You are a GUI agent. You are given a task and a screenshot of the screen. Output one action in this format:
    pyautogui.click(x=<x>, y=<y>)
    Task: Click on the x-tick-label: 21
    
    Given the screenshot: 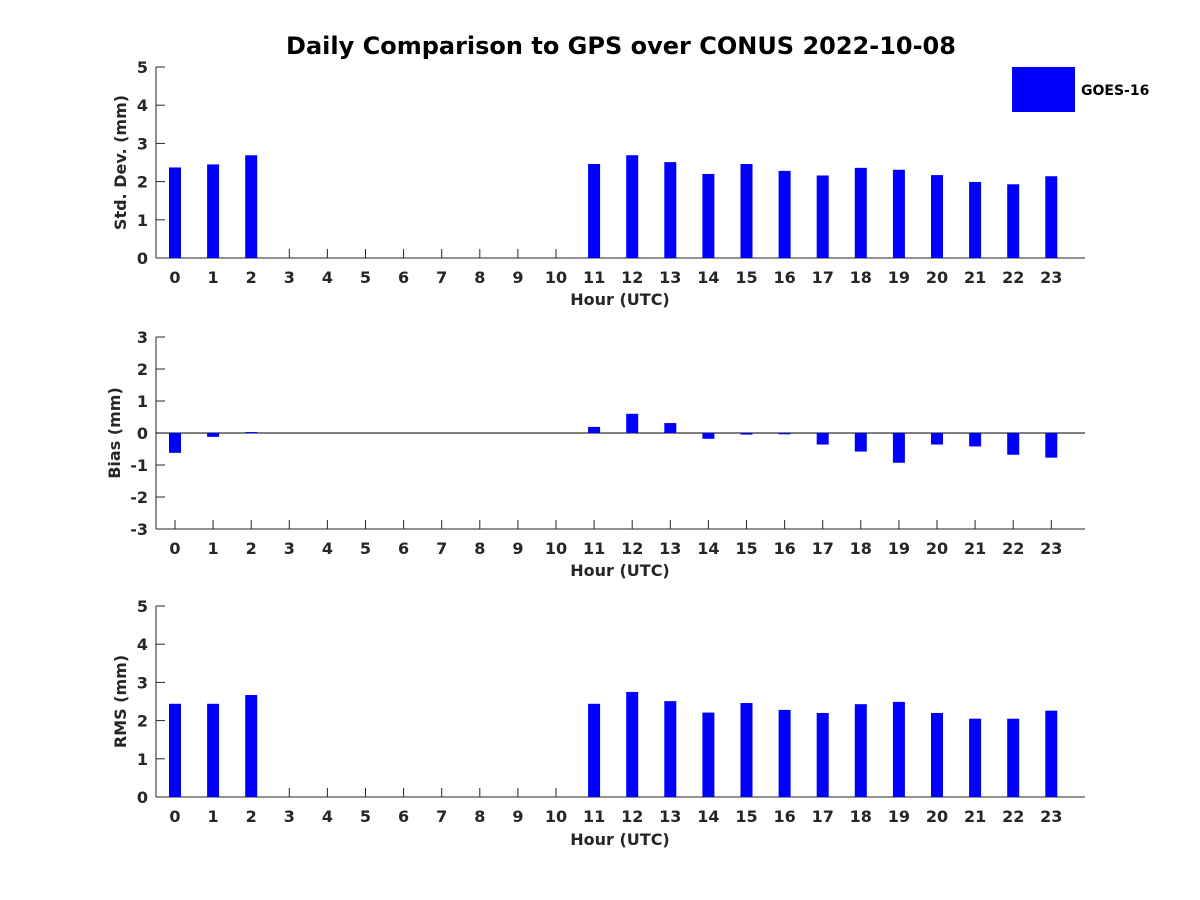 What is the action you would take?
    pyautogui.click(x=975, y=816)
    